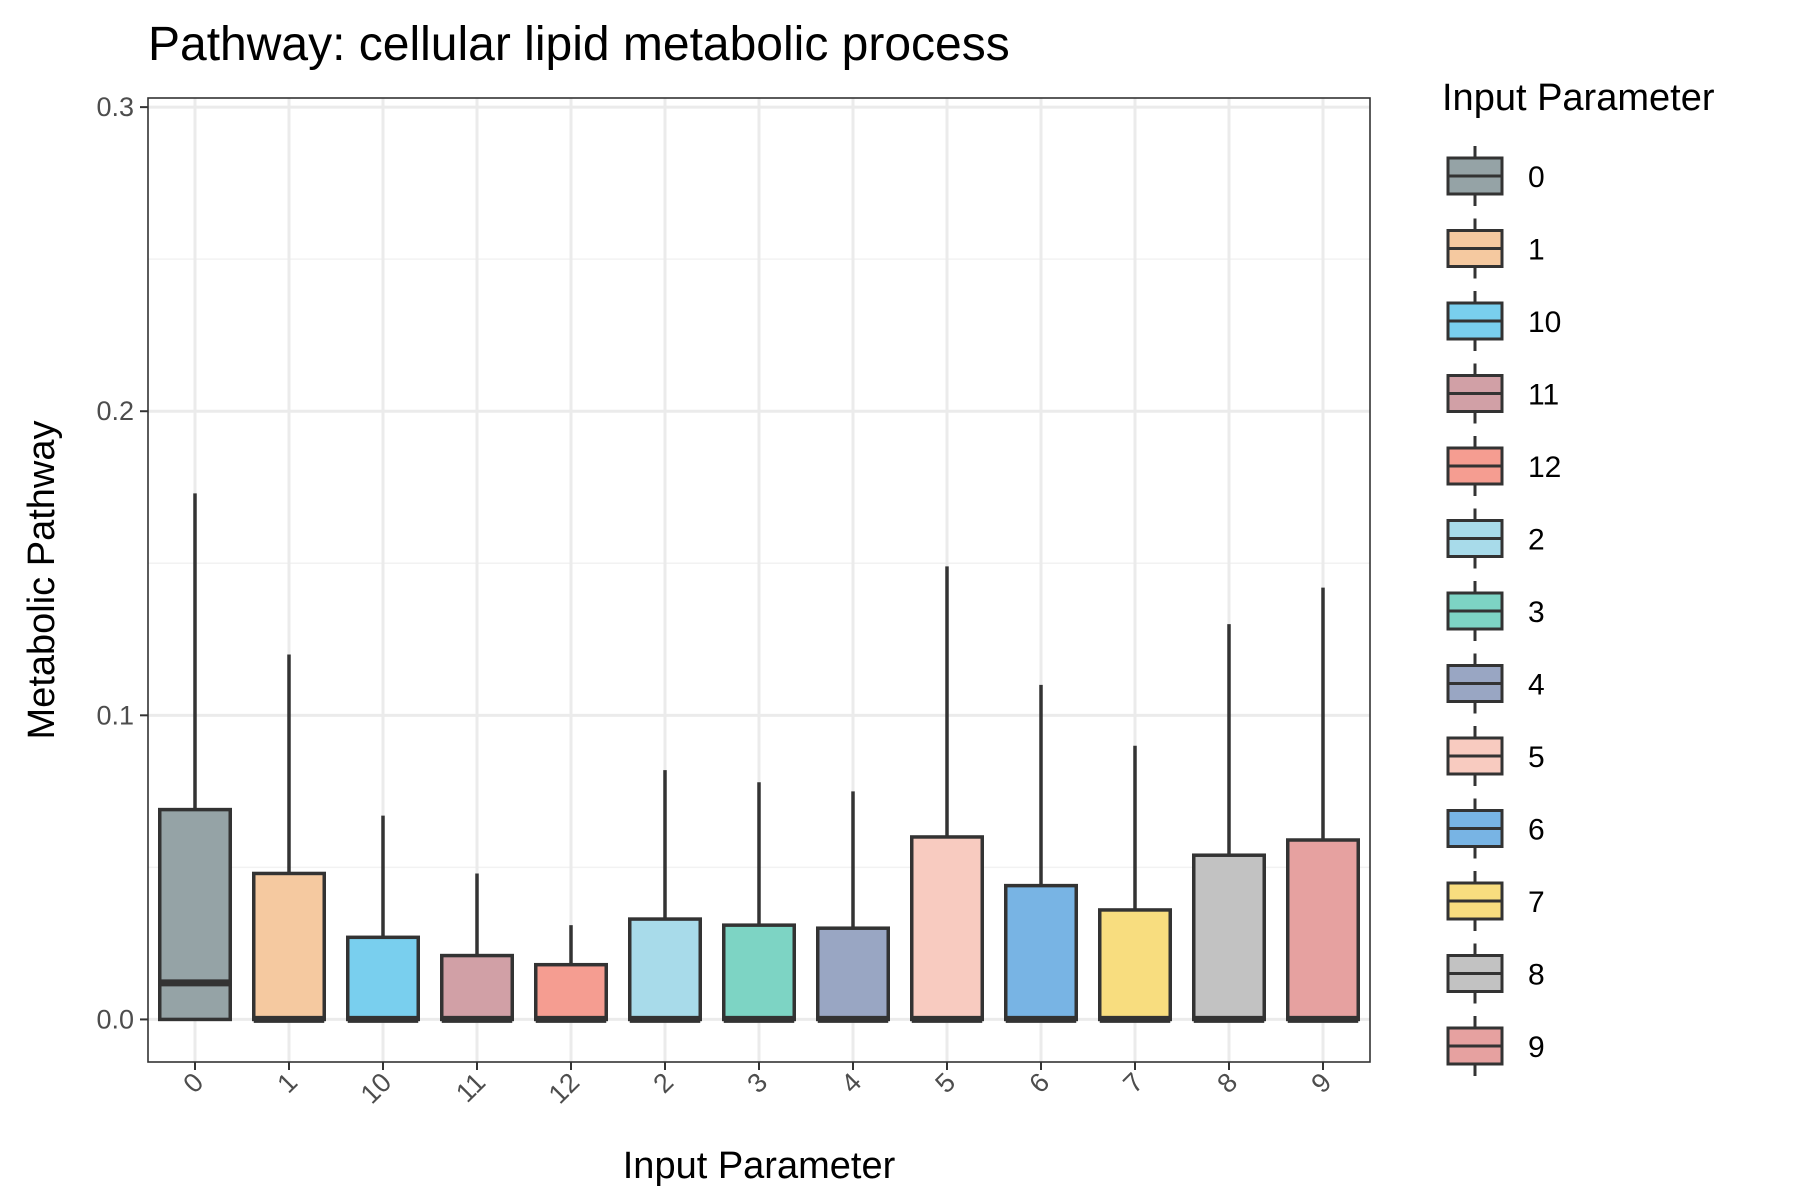 The image size is (1800, 1200). What do you see at coordinates (115, 1019) in the screenshot?
I see `y-tick-label: 0.0` at bounding box center [115, 1019].